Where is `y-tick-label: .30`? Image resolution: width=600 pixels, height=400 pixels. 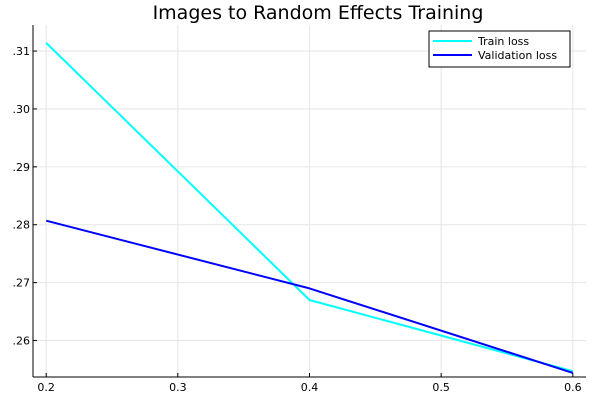
y-tick-label: .30 is located at coordinates (22, 109).